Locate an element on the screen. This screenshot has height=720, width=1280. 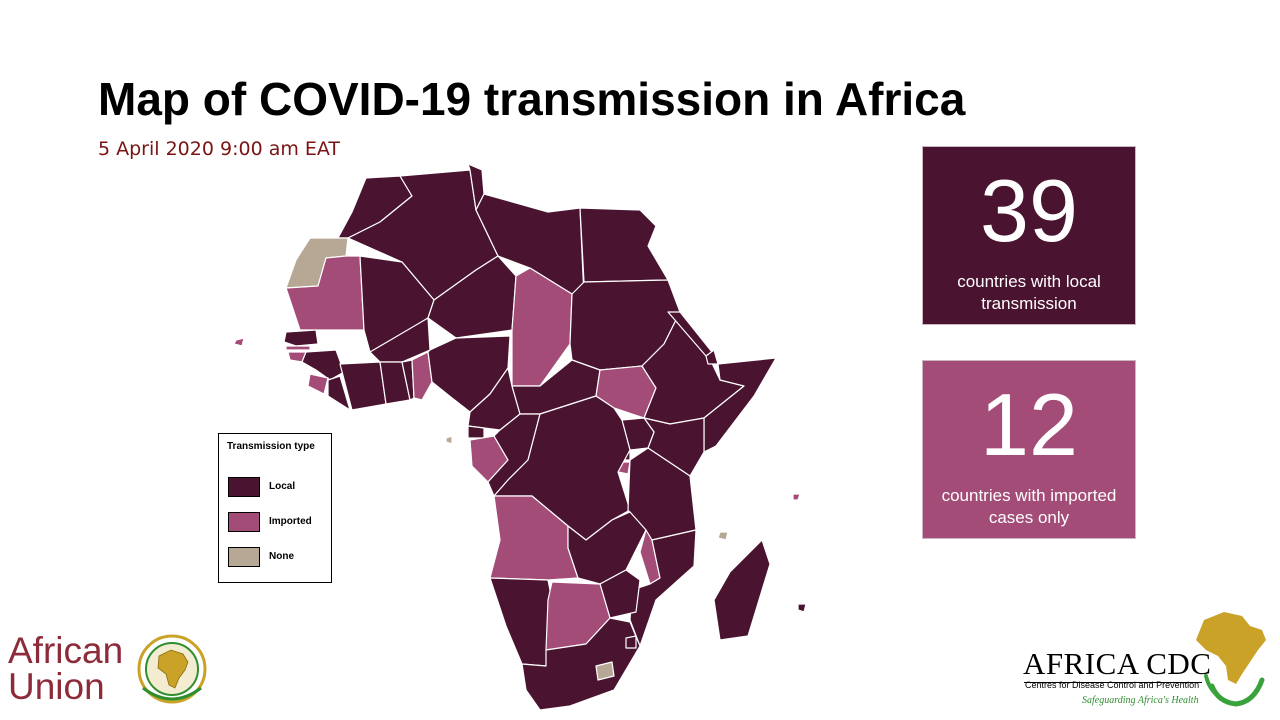
legend-label-imported: Imported is located at coordinates (290, 521).